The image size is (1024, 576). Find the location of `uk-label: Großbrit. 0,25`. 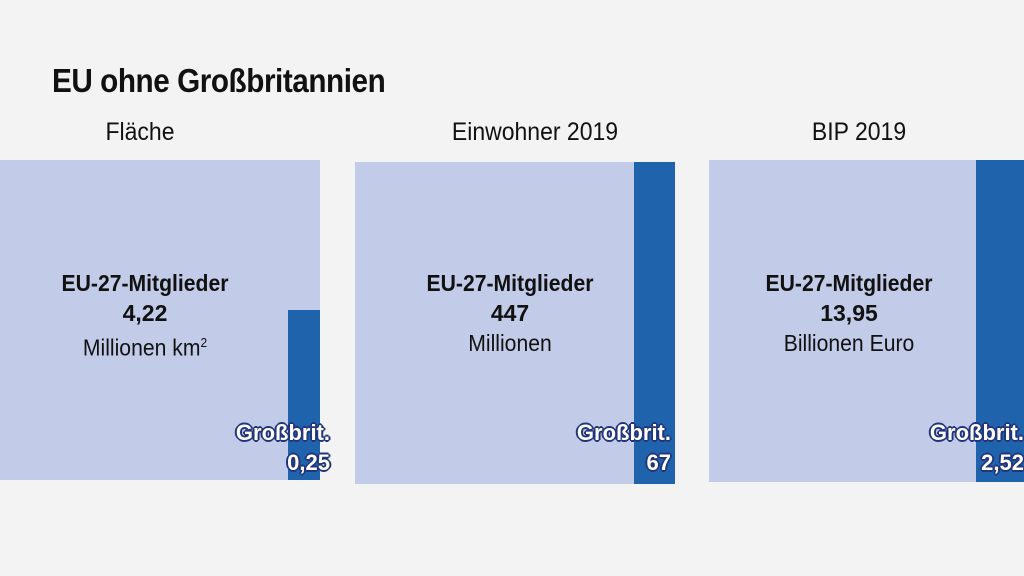

uk-label: Großbrit. 0,25 is located at coordinates (283, 448).